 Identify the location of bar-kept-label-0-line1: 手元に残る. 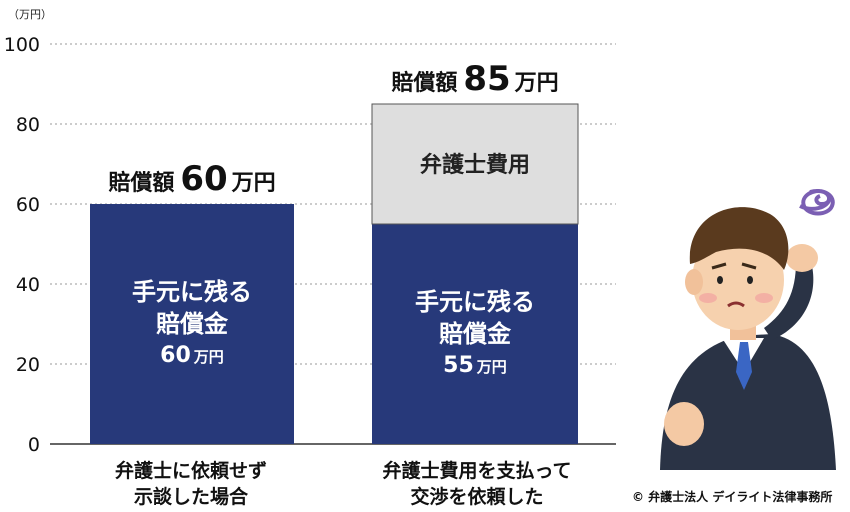
(192, 292).